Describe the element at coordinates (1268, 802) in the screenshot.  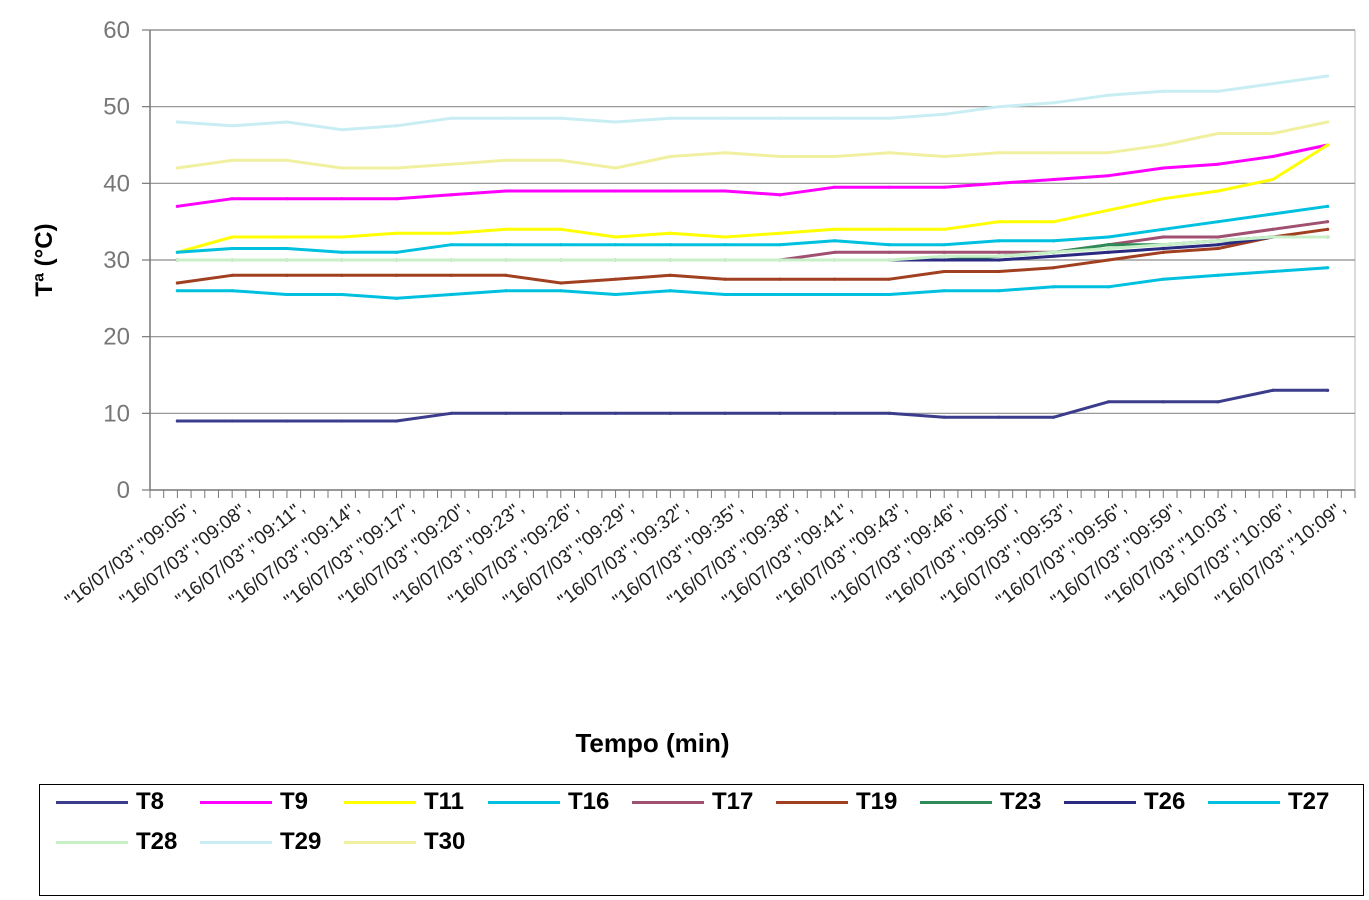
I see `legend-item-t27: T27` at that location.